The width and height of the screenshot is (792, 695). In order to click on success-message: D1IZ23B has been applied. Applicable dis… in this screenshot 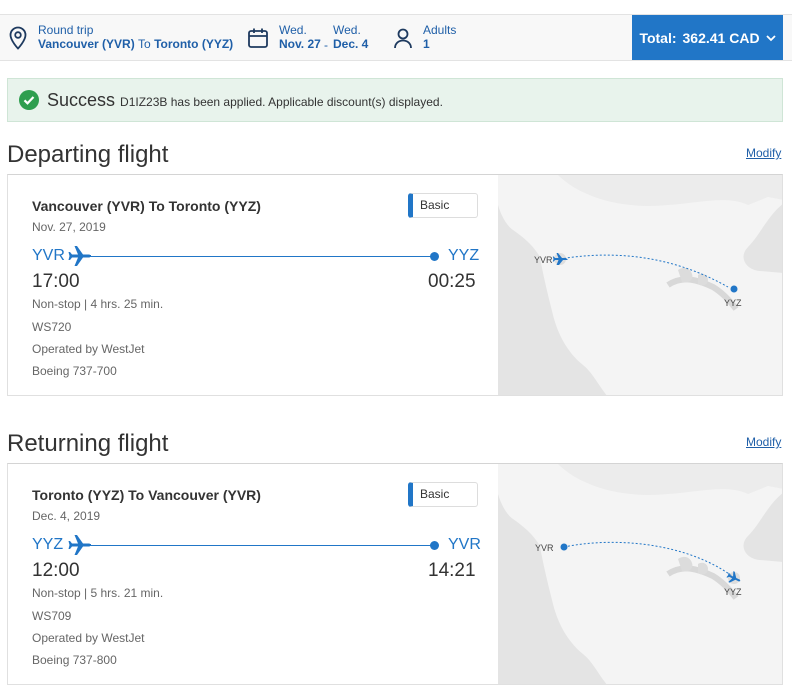, I will do `click(281, 102)`.